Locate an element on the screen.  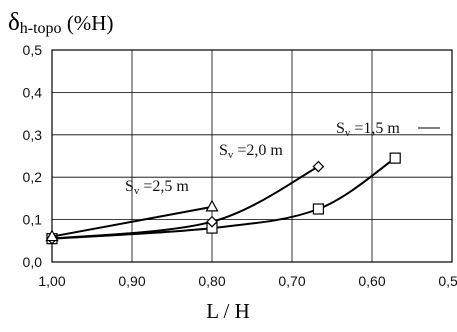
y-tick-label: 0,1 is located at coordinates (33, 220).